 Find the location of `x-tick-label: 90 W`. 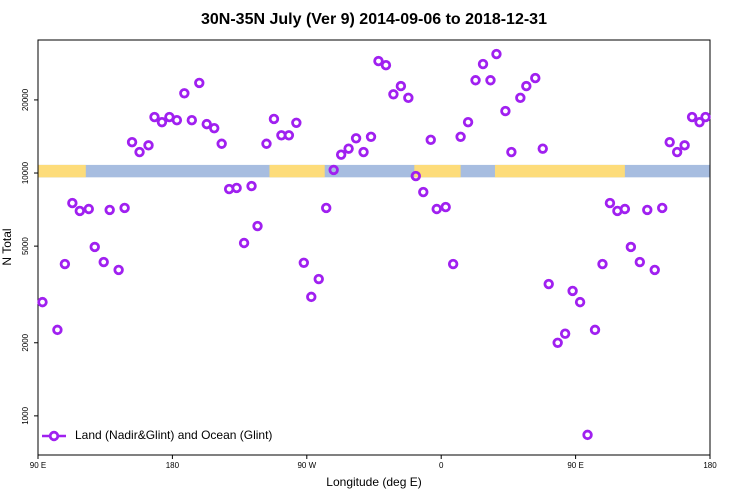

x-tick-label: 90 W is located at coordinates (306, 465).